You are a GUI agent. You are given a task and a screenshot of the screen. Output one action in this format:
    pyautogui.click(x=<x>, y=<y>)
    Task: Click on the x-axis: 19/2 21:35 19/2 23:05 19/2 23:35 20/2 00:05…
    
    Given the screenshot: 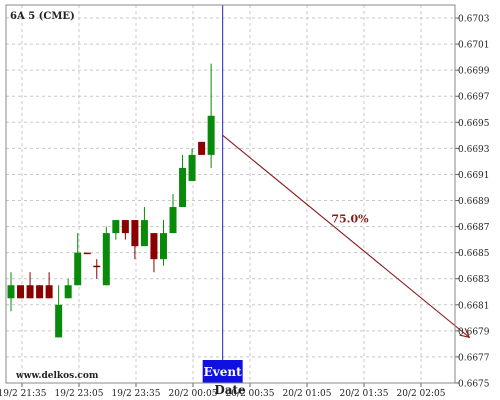 What is the action you would take?
    pyautogui.click(x=223, y=391)
    